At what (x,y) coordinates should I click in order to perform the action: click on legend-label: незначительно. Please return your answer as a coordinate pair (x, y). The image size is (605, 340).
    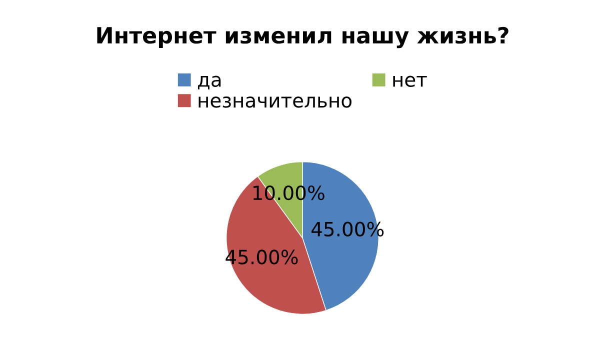
    Looking at the image, I should click on (275, 102).